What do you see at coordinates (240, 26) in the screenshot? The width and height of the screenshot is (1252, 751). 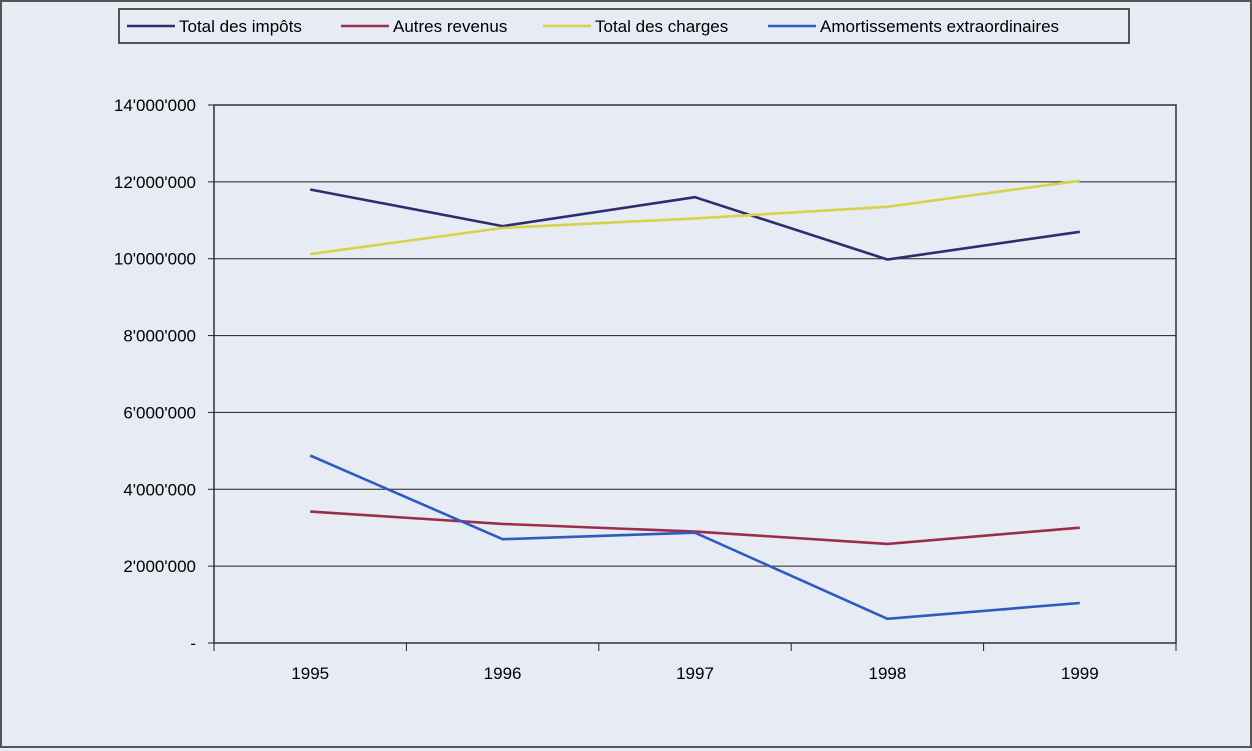 I see `legend-label-1: Total des impôts` at bounding box center [240, 26].